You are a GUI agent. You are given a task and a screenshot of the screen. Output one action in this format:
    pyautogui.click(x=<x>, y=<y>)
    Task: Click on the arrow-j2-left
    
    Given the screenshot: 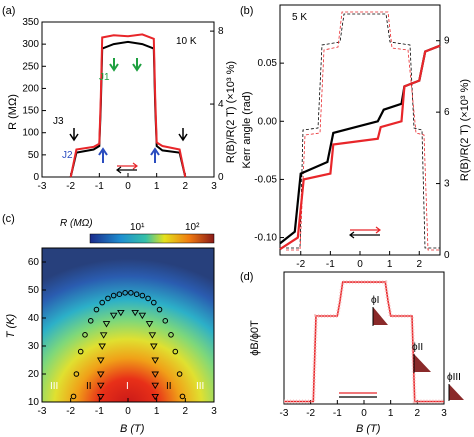 What is the action you would take?
    pyautogui.click(x=103, y=155)
    